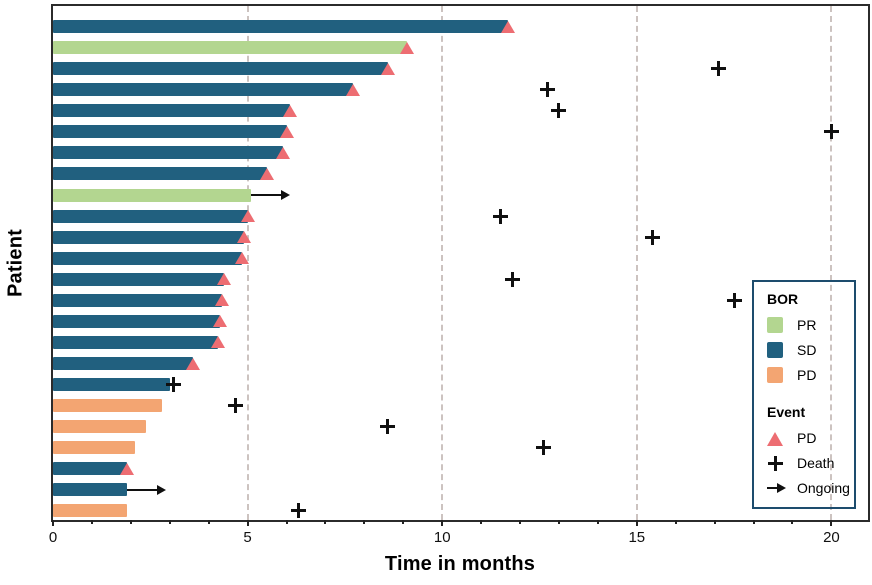 This screenshot has width=872, height=585. I want to click on legend-item-label: SD, so click(807, 349).